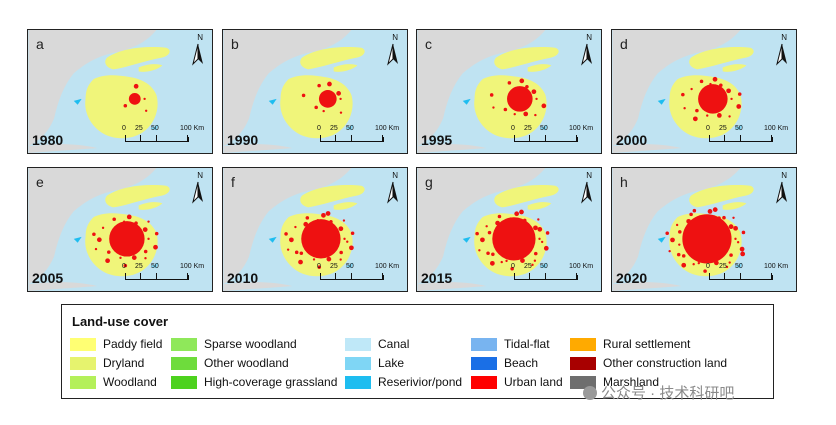 The width and height of the screenshot is (836, 425). What do you see at coordinates (590, 392) in the screenshot?
I see `wechat-icon` at bounding box center [590, 392].